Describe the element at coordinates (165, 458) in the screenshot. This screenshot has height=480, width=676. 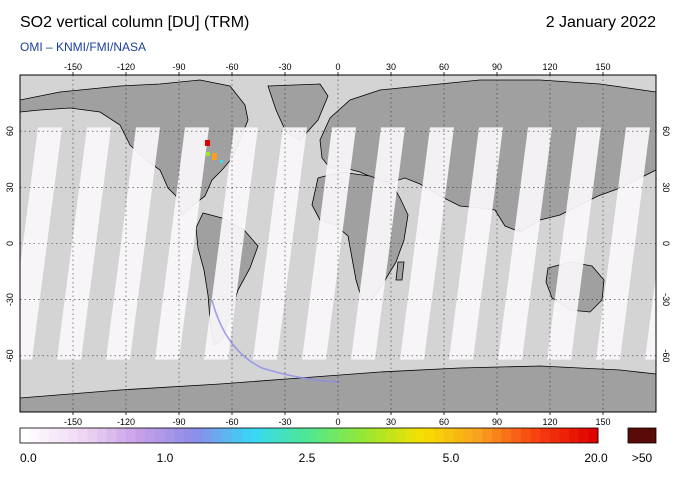
I see `colorbar-label-1: 1.0` at that location.